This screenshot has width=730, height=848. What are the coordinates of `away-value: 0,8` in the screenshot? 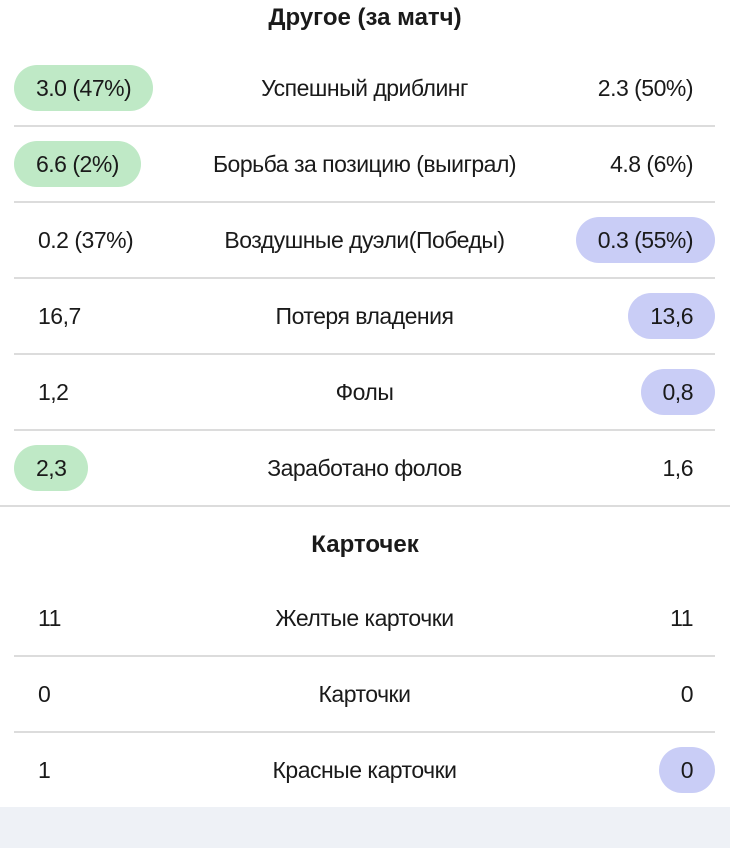 It's located at (677, 392).